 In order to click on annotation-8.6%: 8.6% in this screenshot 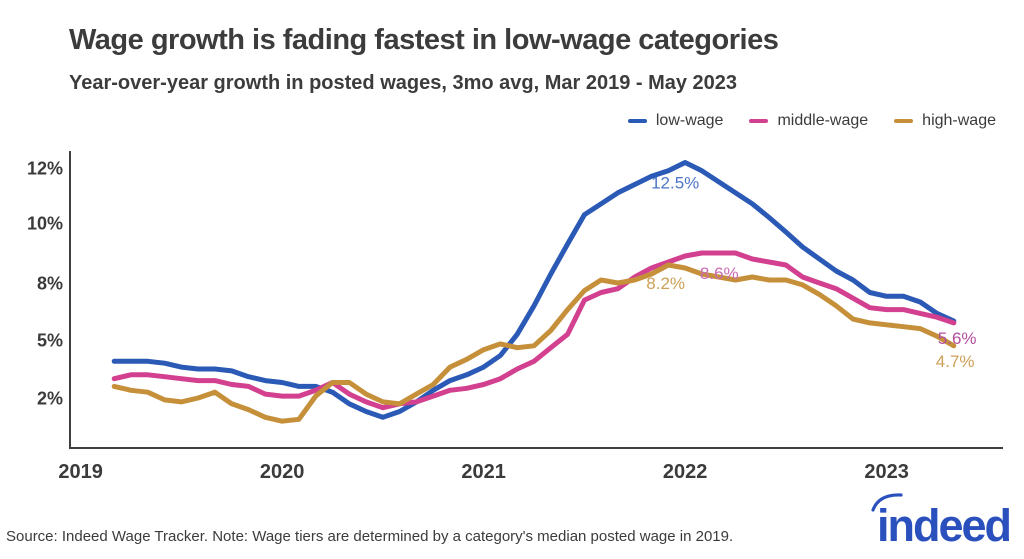, I will do `click(719, 273)`.